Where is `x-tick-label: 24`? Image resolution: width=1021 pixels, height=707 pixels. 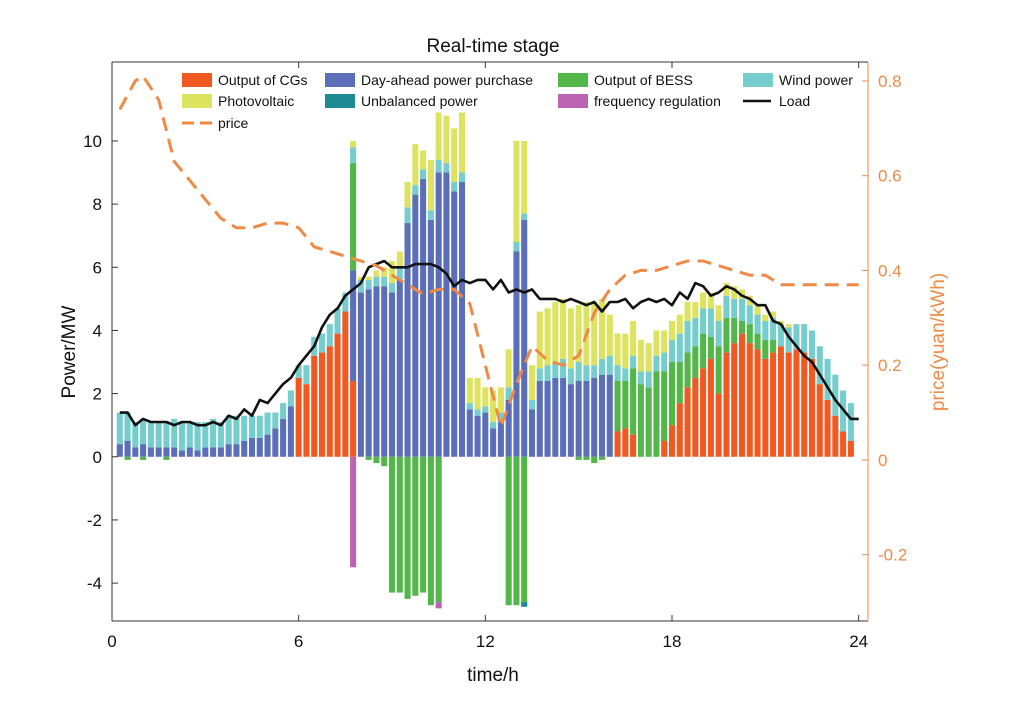
x-tick-label: 24 is located at coordinates (858, 641).